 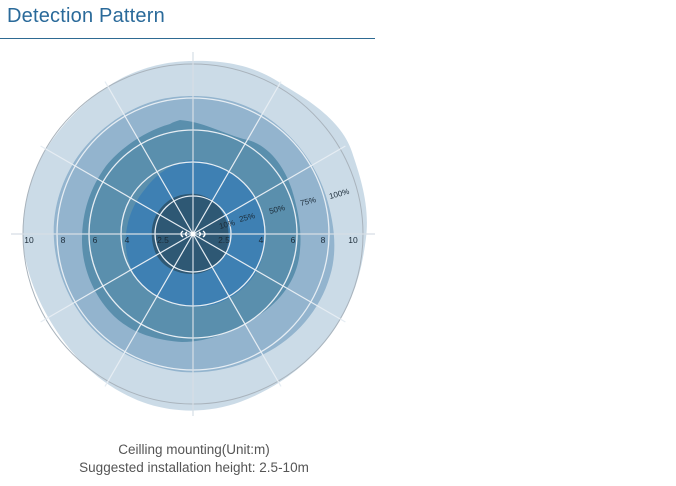 I want to click on zone-label-50: 50%, so click(x=277, y=209).